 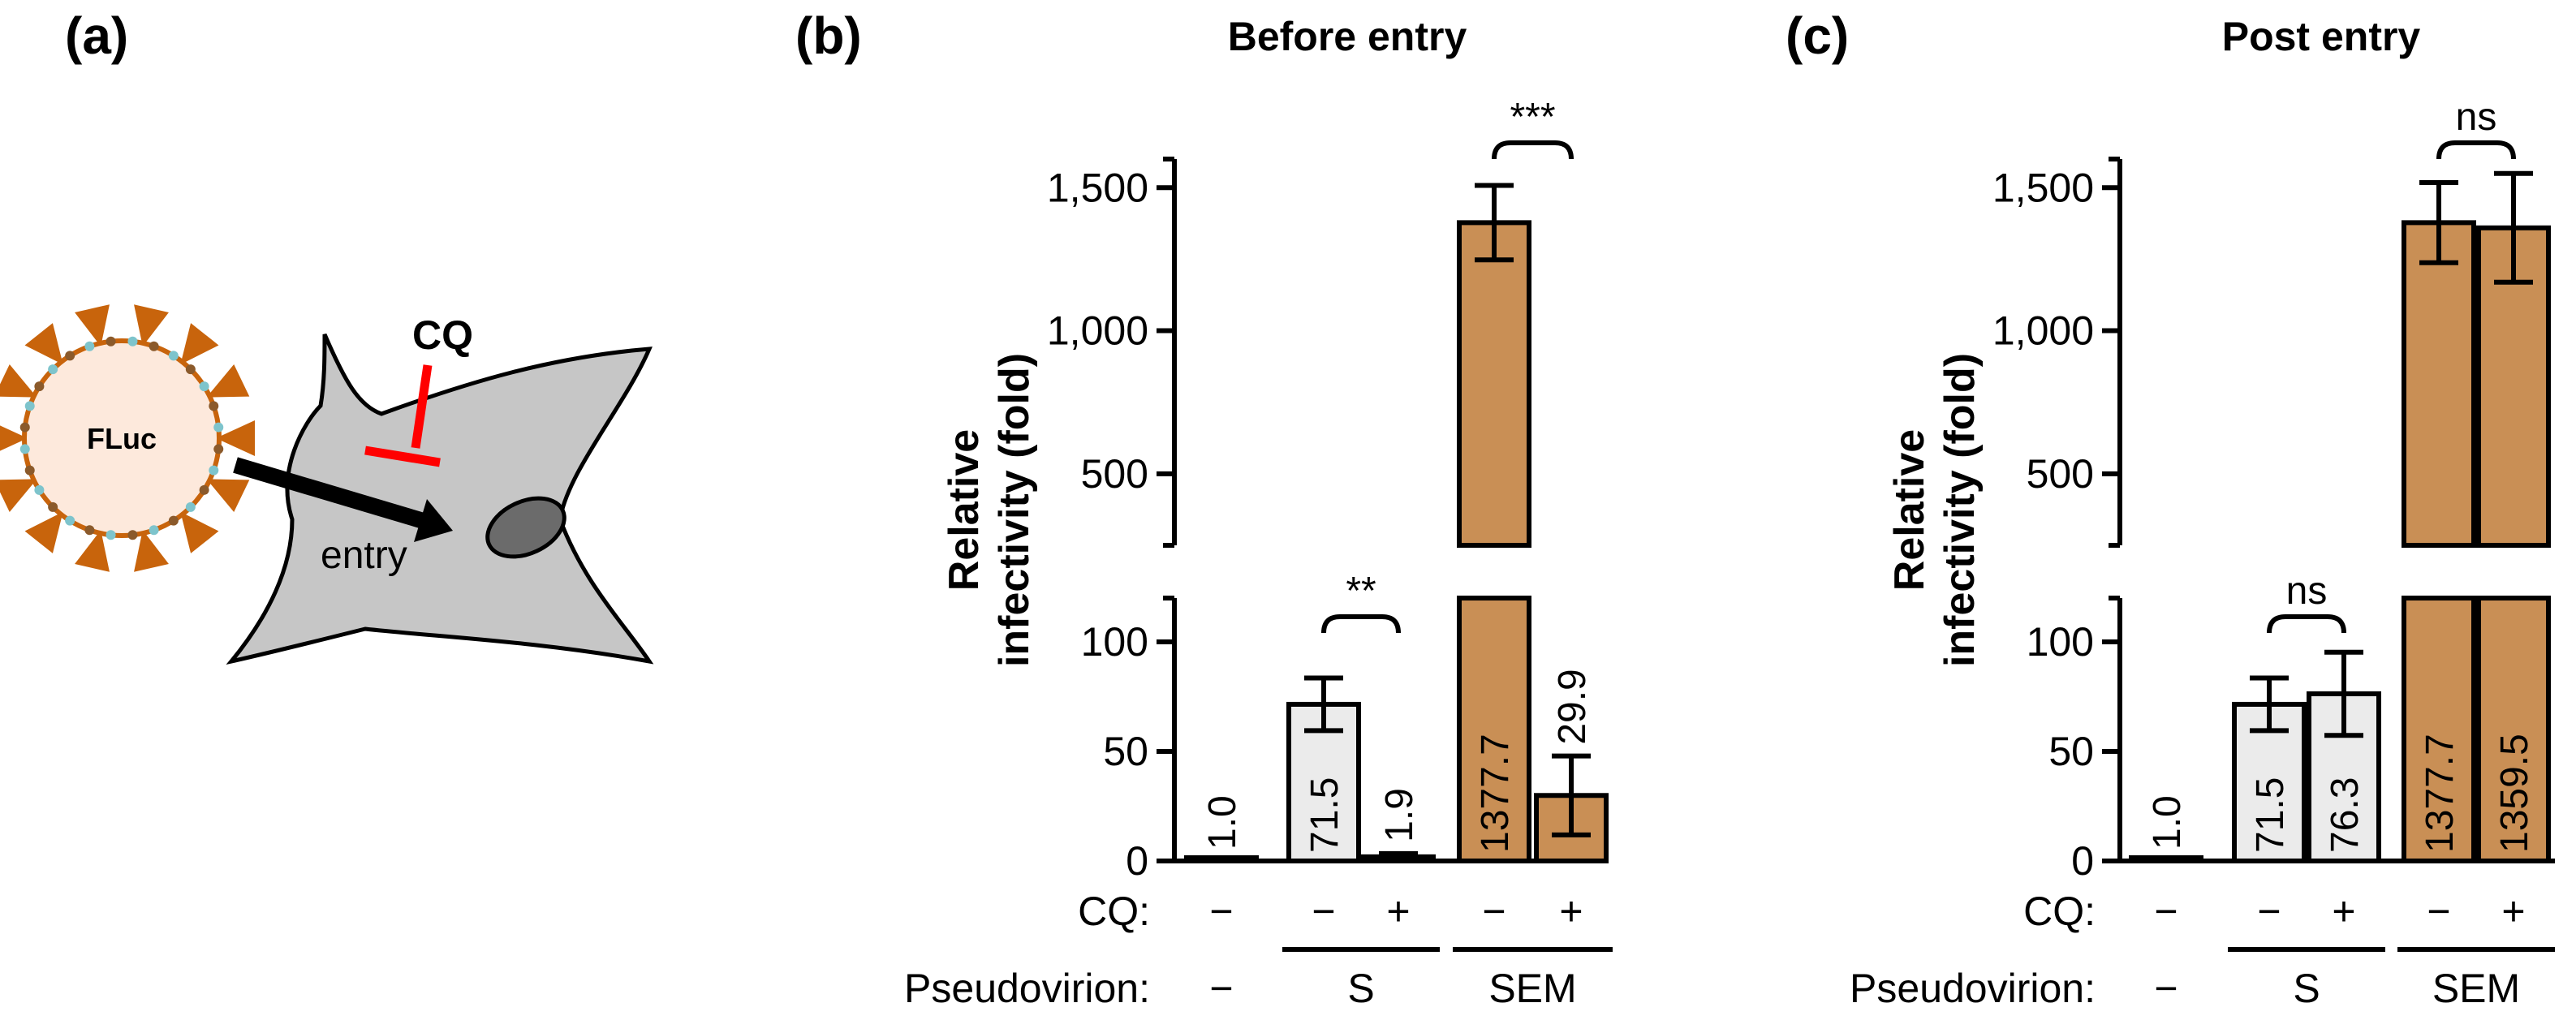 What do you see at coordinates (1361, 591) in the screenshot?
I see `significance-label: **` at bounding box center [1361, 591].